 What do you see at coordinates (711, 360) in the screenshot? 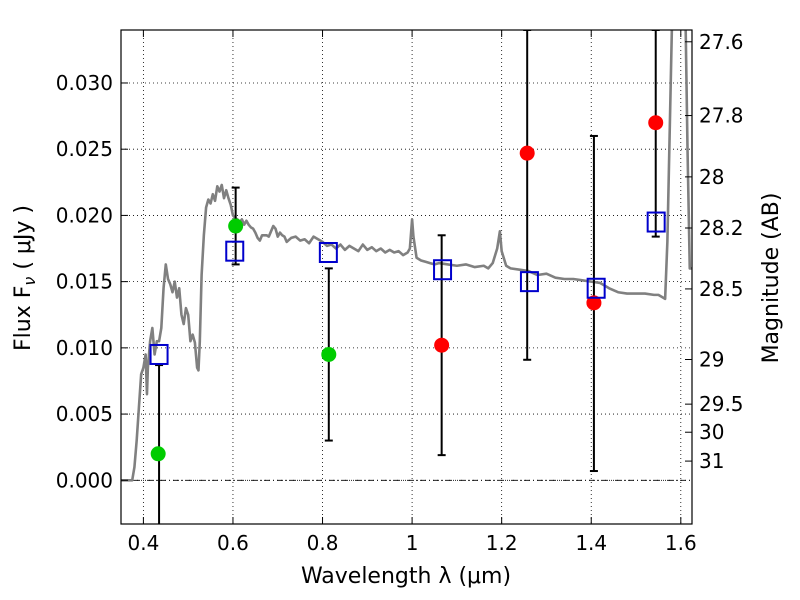
I see `y2-tick-label: 29` at bounding box center [711, 360].